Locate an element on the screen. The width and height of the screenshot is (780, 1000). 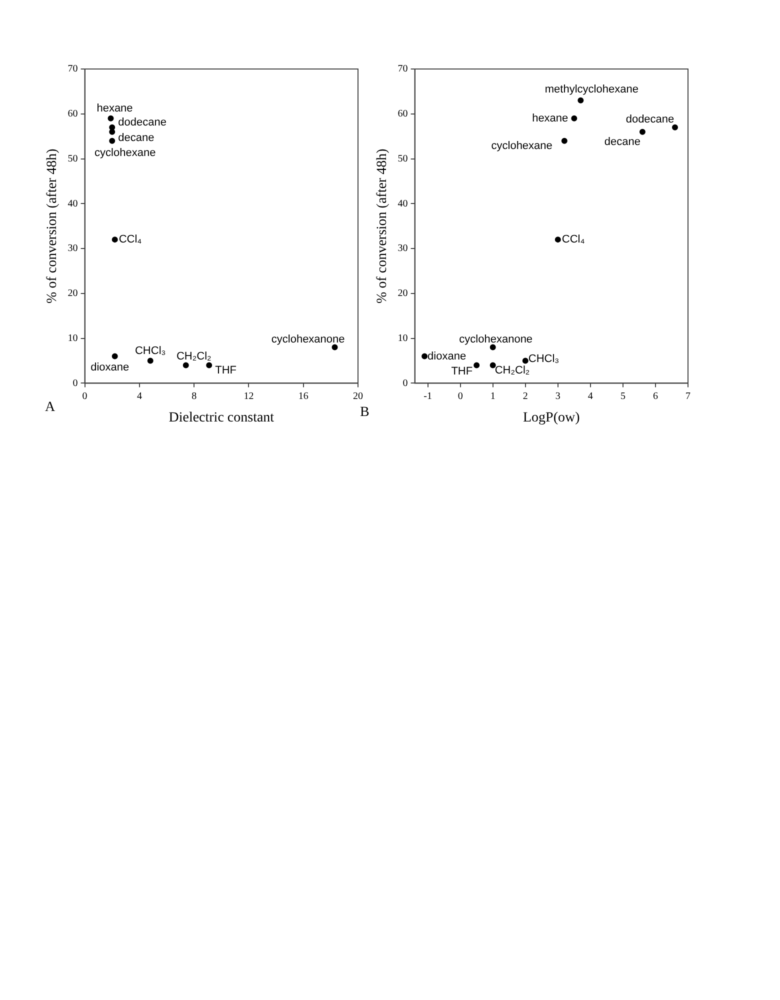
x-axis-title: LogP(ow) is located at coordinates (551, 418).